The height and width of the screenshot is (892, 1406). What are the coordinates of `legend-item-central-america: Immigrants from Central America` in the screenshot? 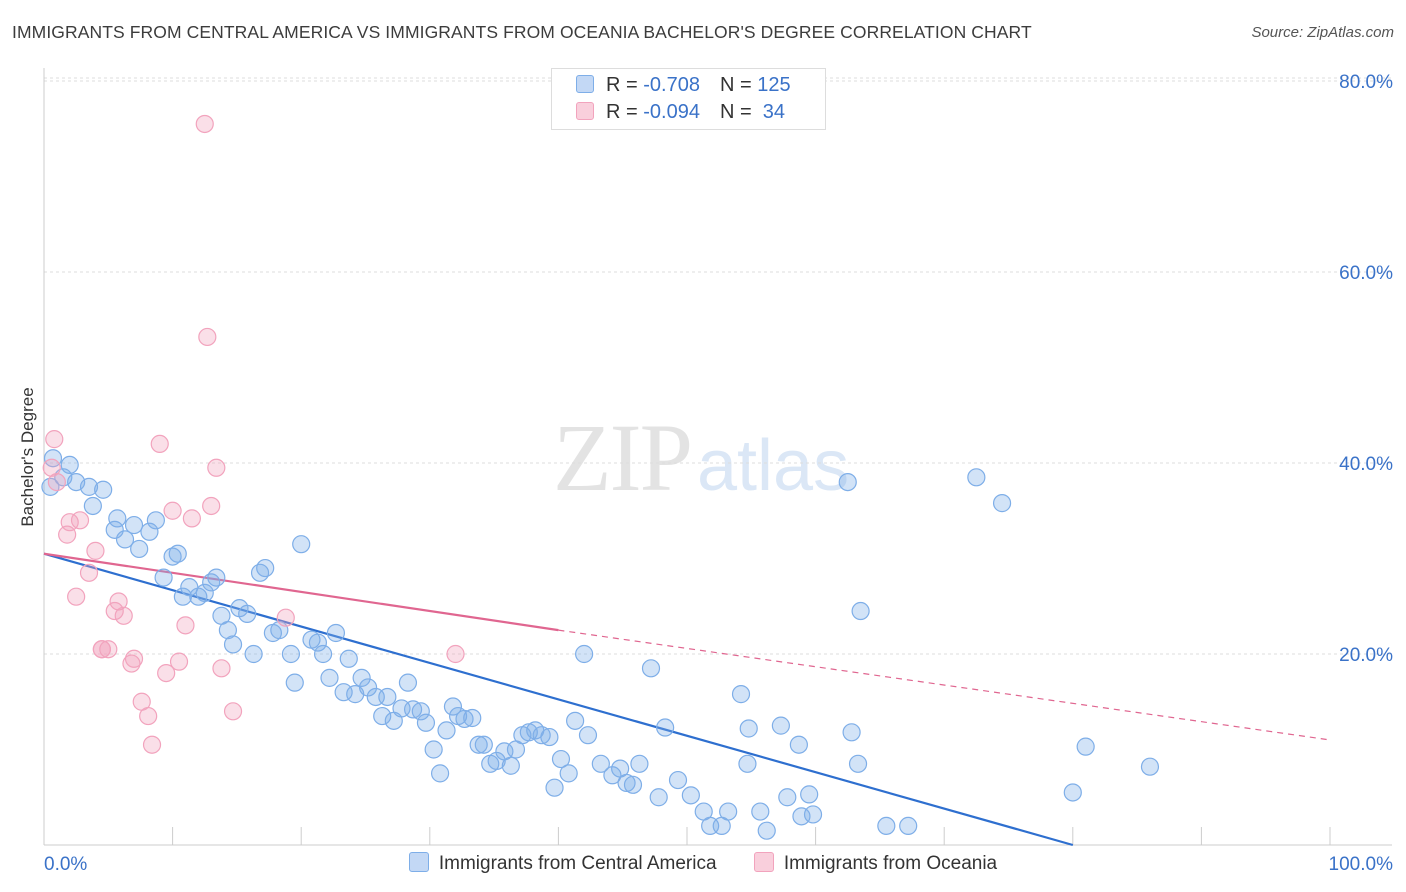 It's located at (562, 863).